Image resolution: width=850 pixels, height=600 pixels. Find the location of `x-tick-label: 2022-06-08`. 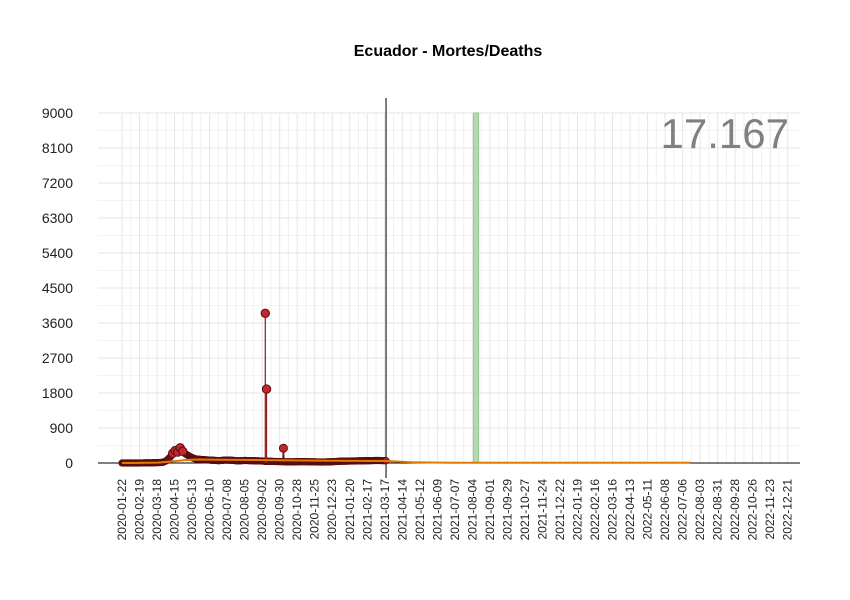

x-tick-label: 2022-06-08 is located at coordinates (665, 510).